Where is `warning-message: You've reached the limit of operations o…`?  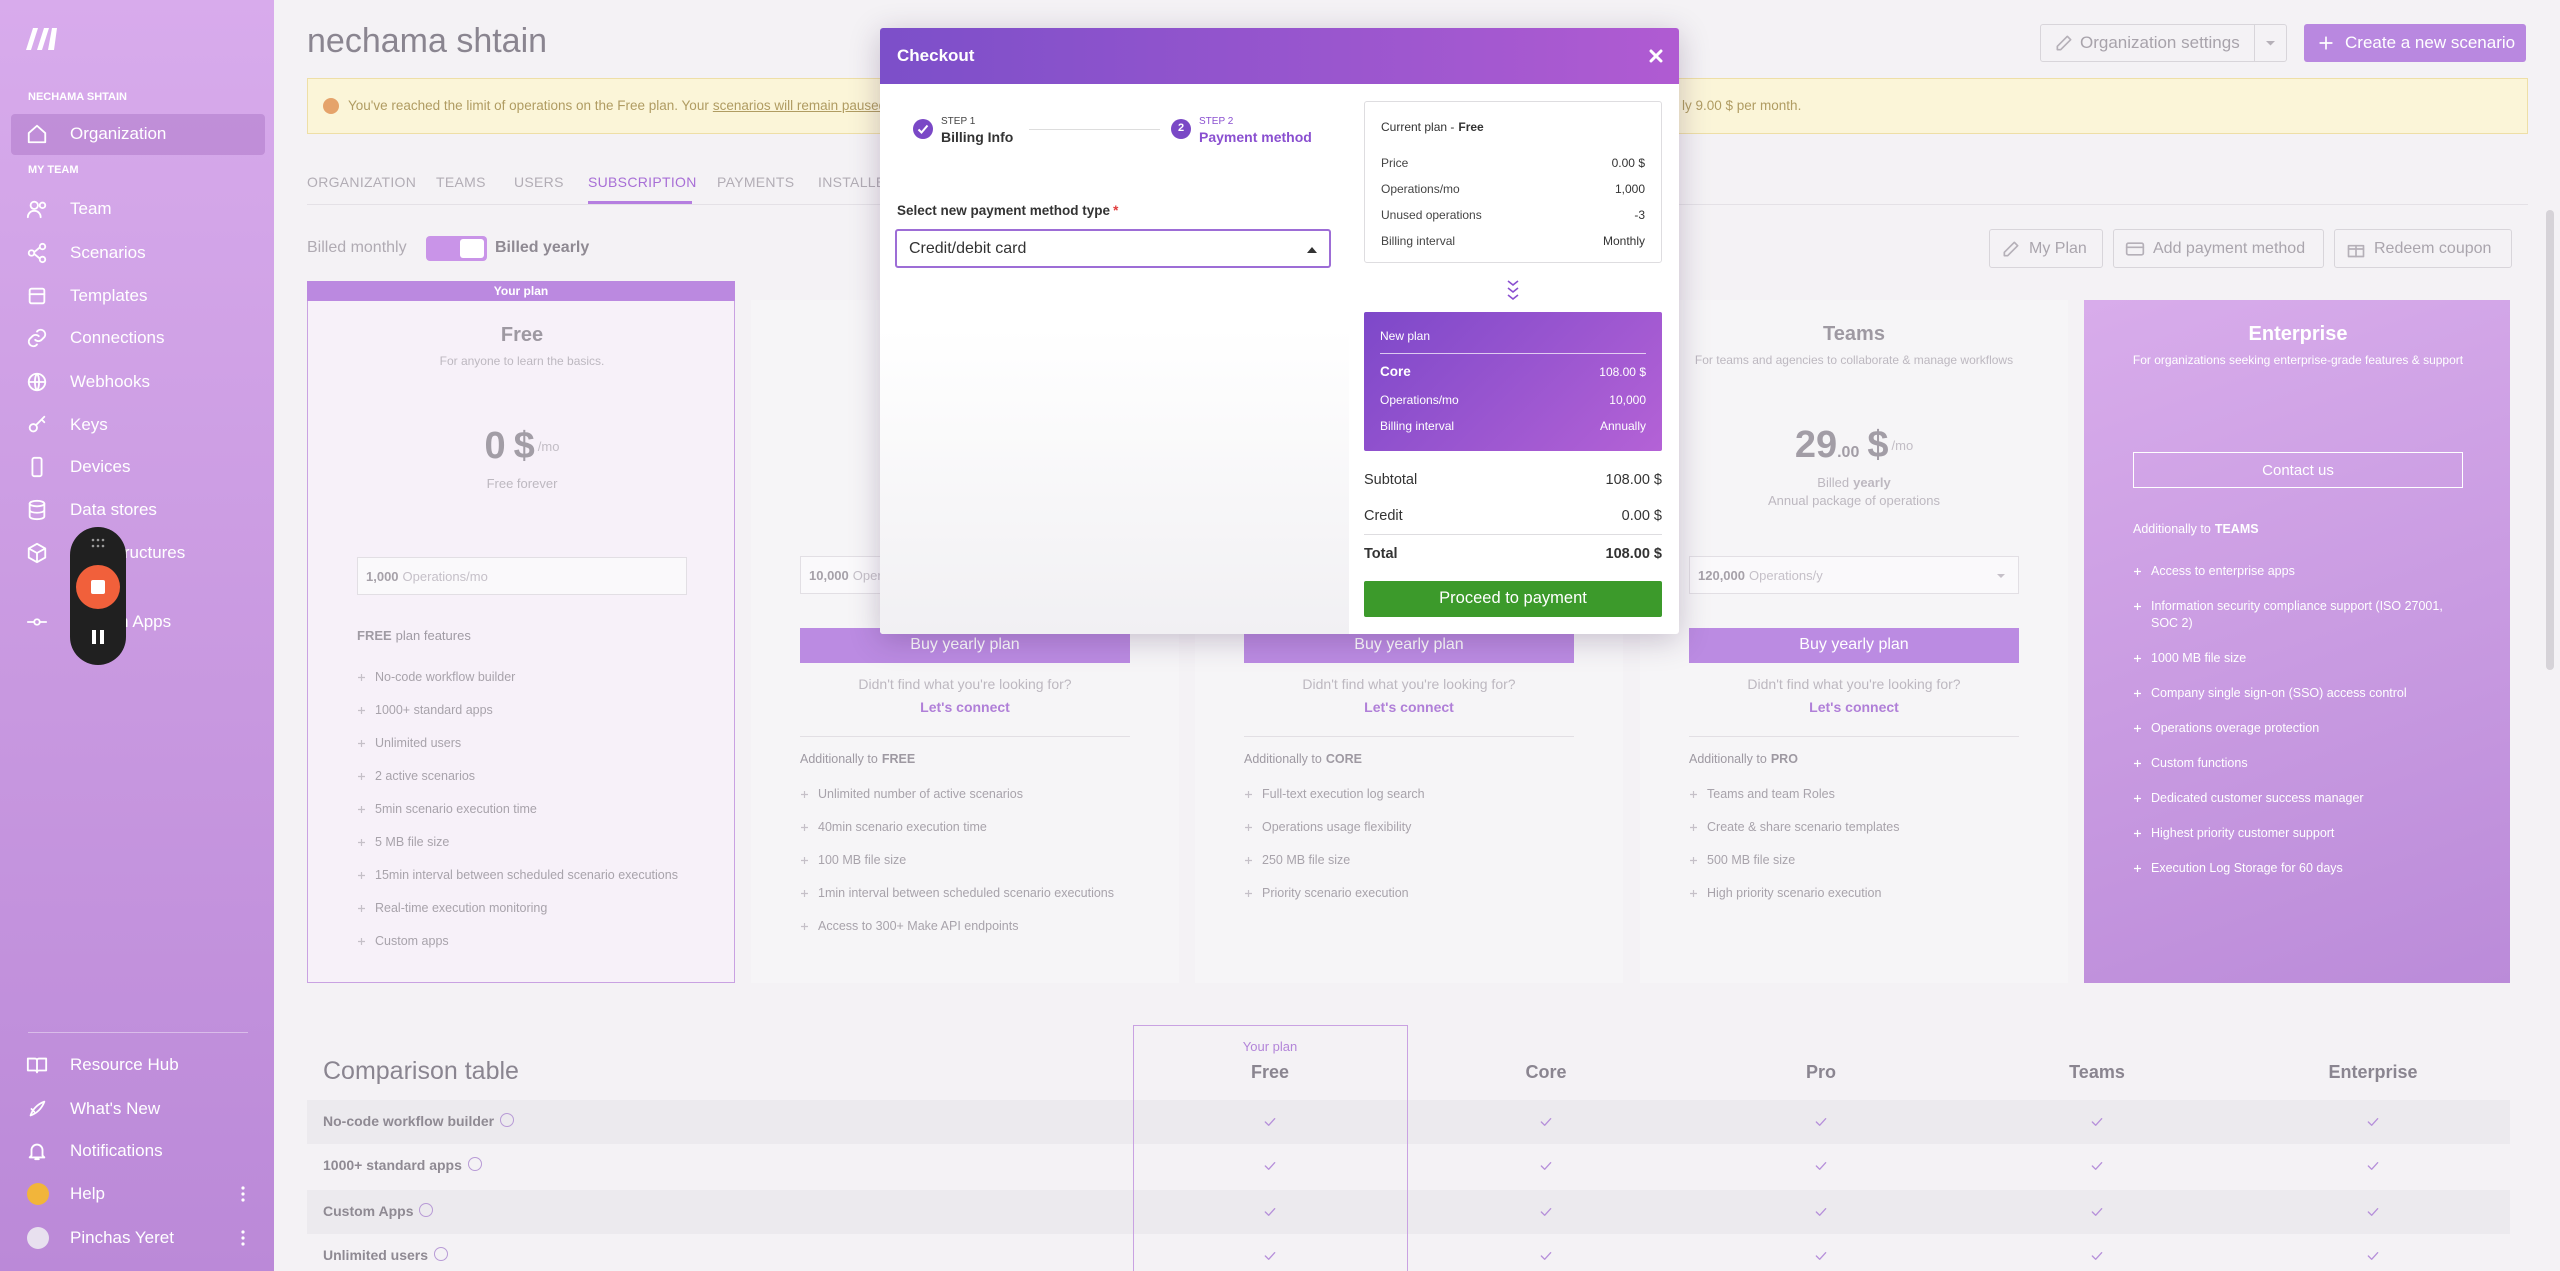
warning-message: You've reached the limit of operations o… is located at coordinates (528, 105).